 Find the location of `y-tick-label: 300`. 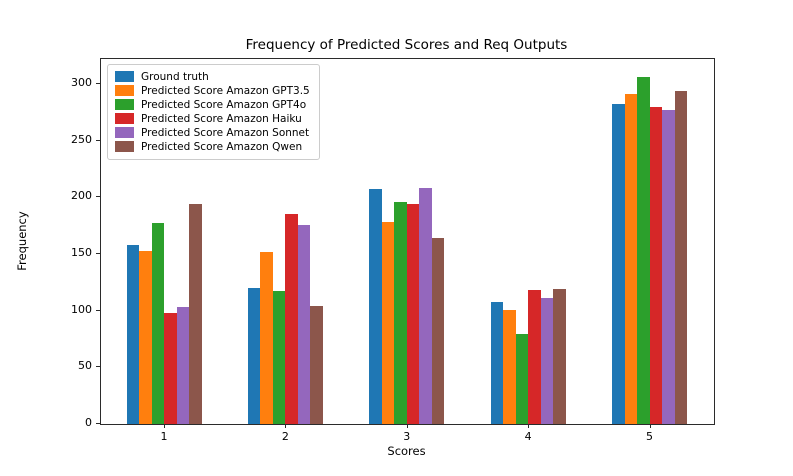

y-tick-label: 300 is located at coordinates (81, 82).